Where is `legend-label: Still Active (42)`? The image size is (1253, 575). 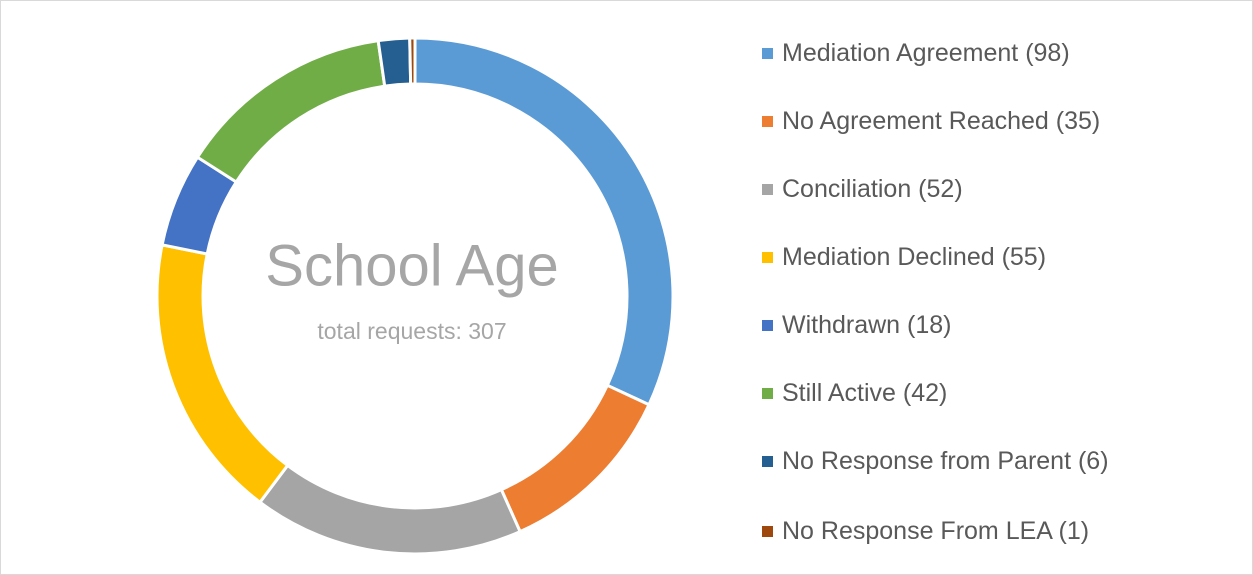
legend-label: Still Active (42) is located at coordinates (865, 393).